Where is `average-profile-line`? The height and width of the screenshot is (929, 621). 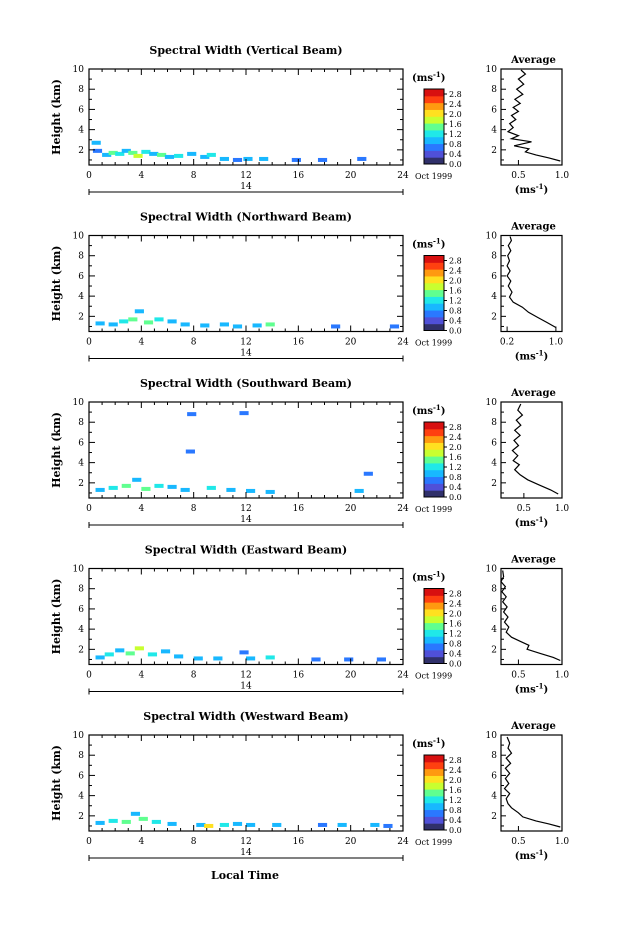 average-profile-line is located at coordinates (530, 616).